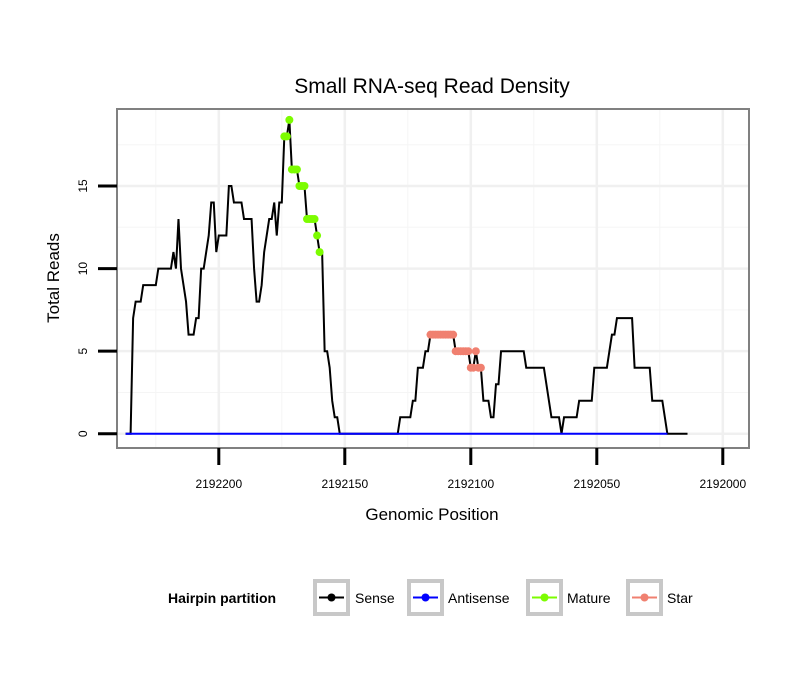  Describe the element at coordinates (596, 484) in the screenshot. I see `x-tick-label: 2192050` at that location.